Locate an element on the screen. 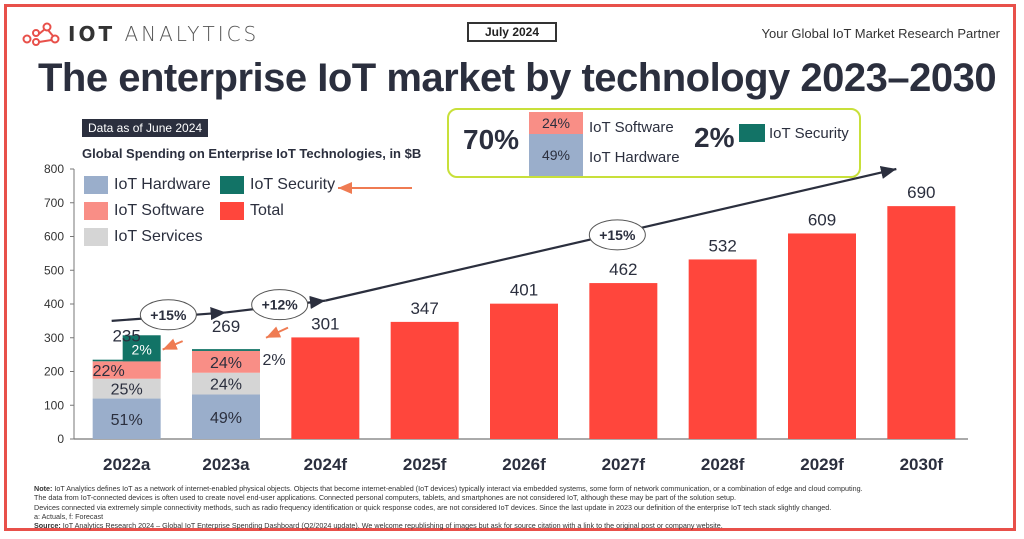  x-tick-label: 2028f is located at coordinates (723, 464).